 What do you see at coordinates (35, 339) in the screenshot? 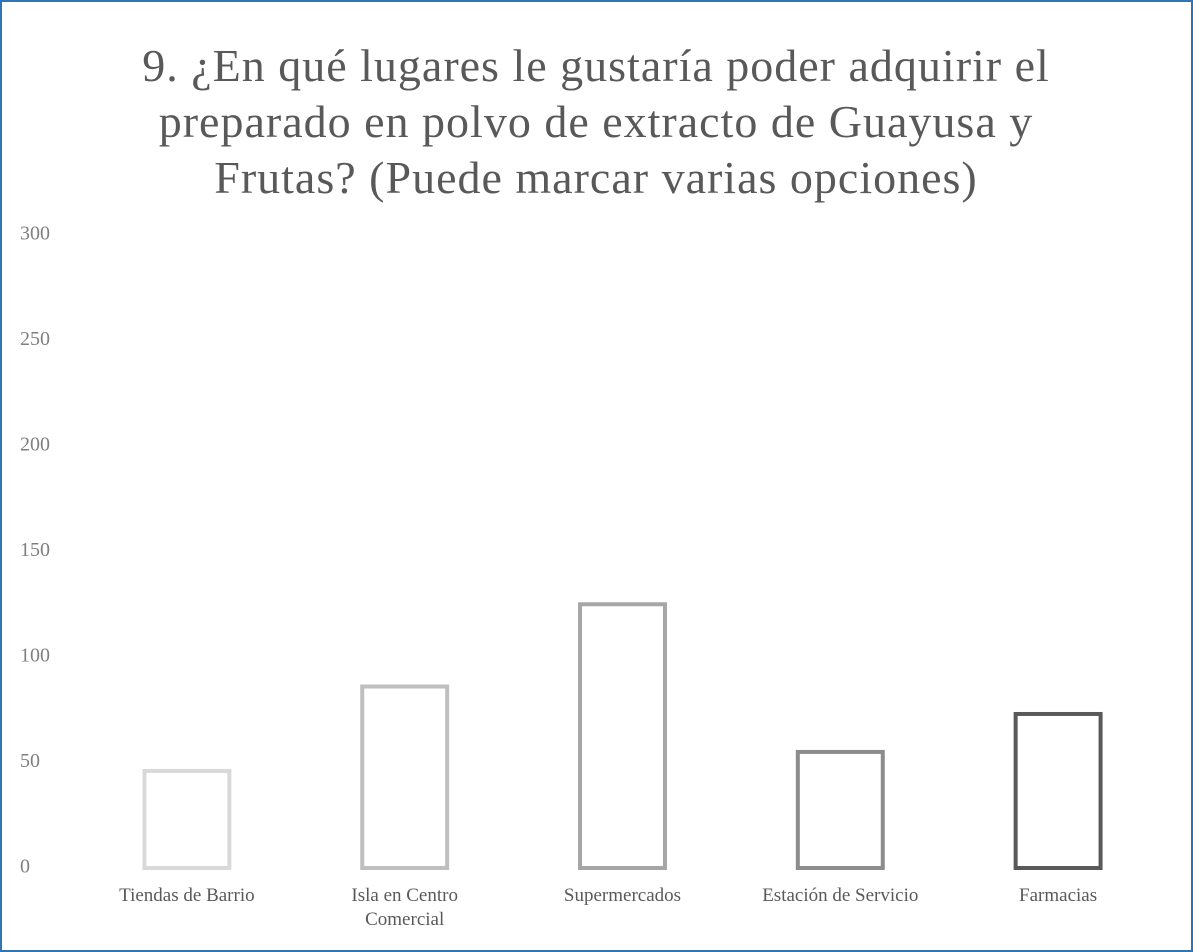
I see `y-tick-label: 250` at bounding box center [35, 339].